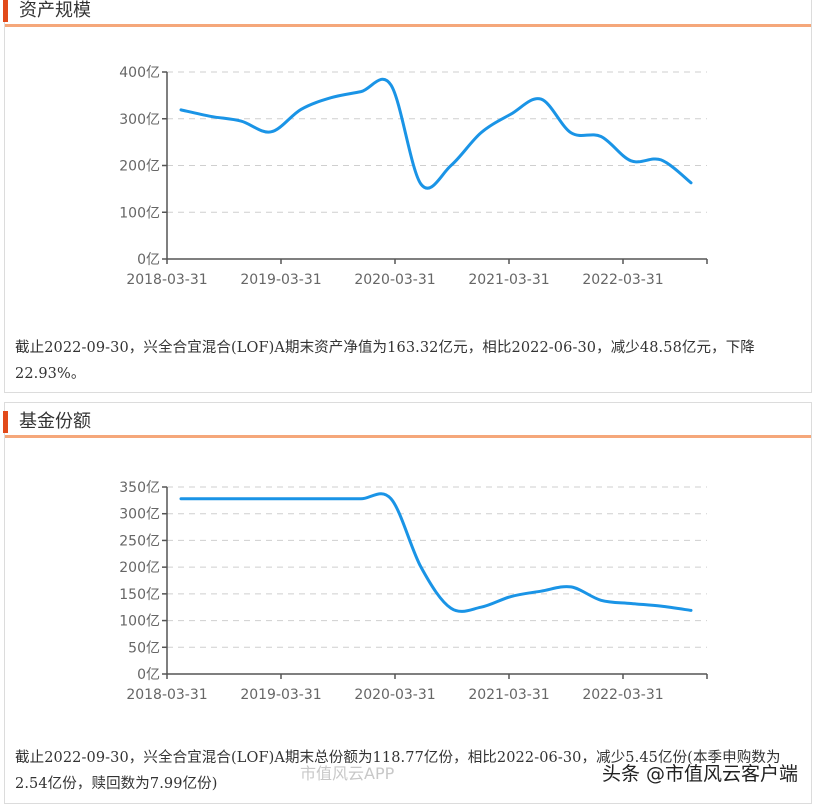  Describe the element at coordinates (139, 541) in the screenshot. I see `svg-text: 250亿` at that location.